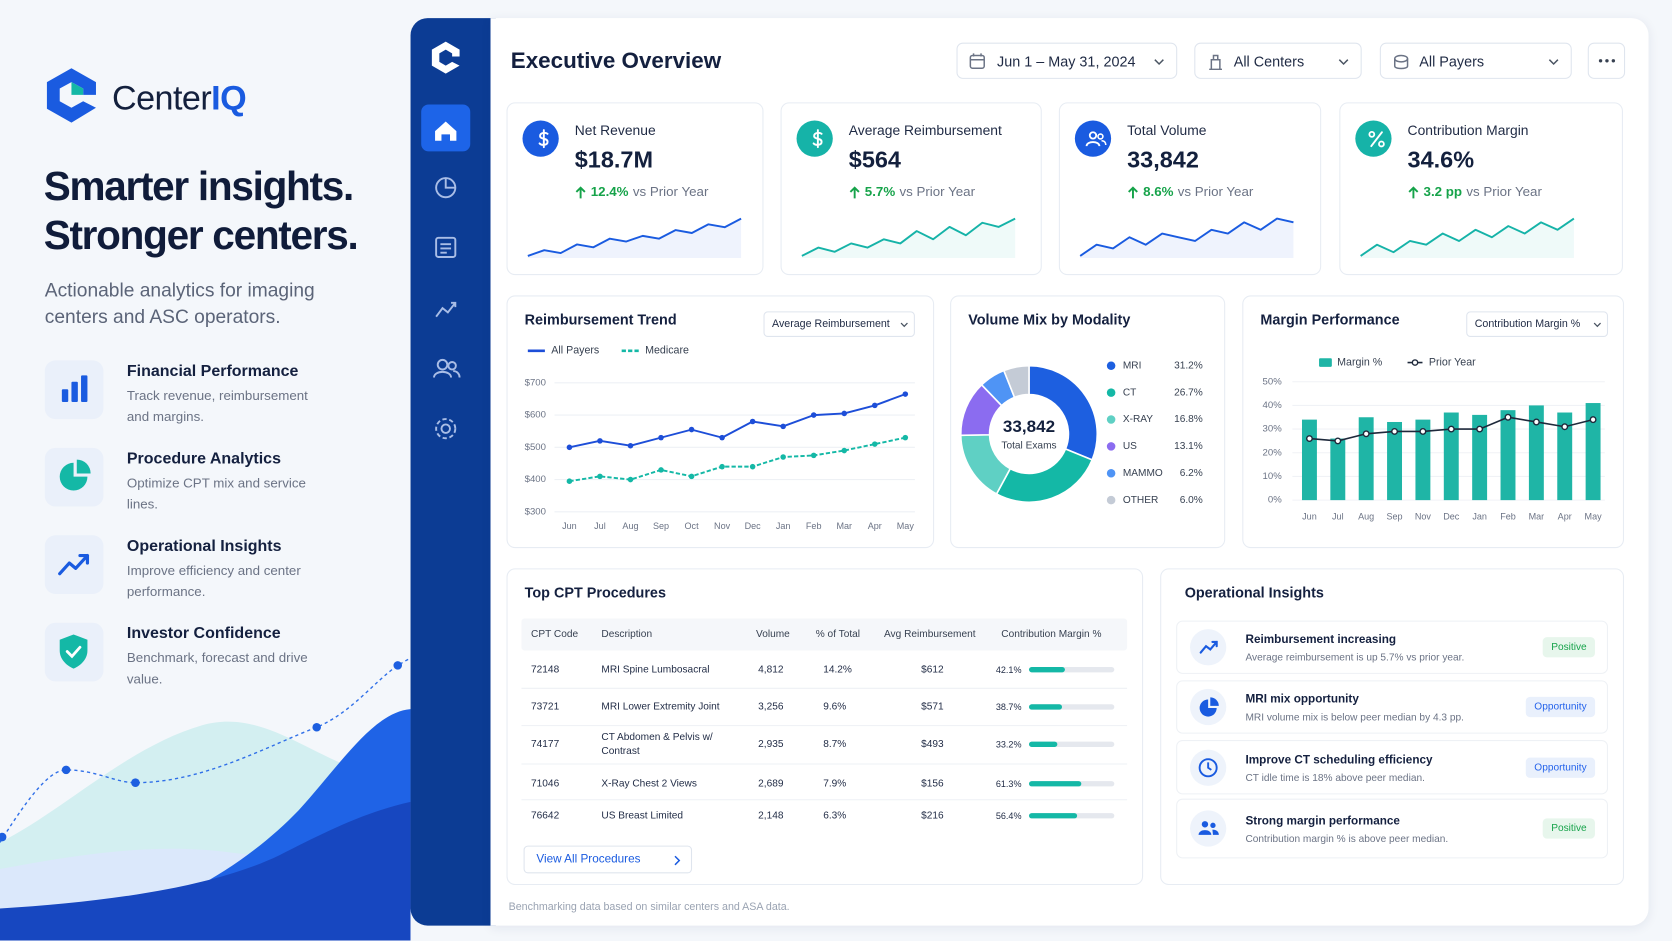 This screenshot has height=941, width=1672. Describe the element at coordinates (837, 669) in the screenshot. I see `table-cell: 14.2%` at that location.